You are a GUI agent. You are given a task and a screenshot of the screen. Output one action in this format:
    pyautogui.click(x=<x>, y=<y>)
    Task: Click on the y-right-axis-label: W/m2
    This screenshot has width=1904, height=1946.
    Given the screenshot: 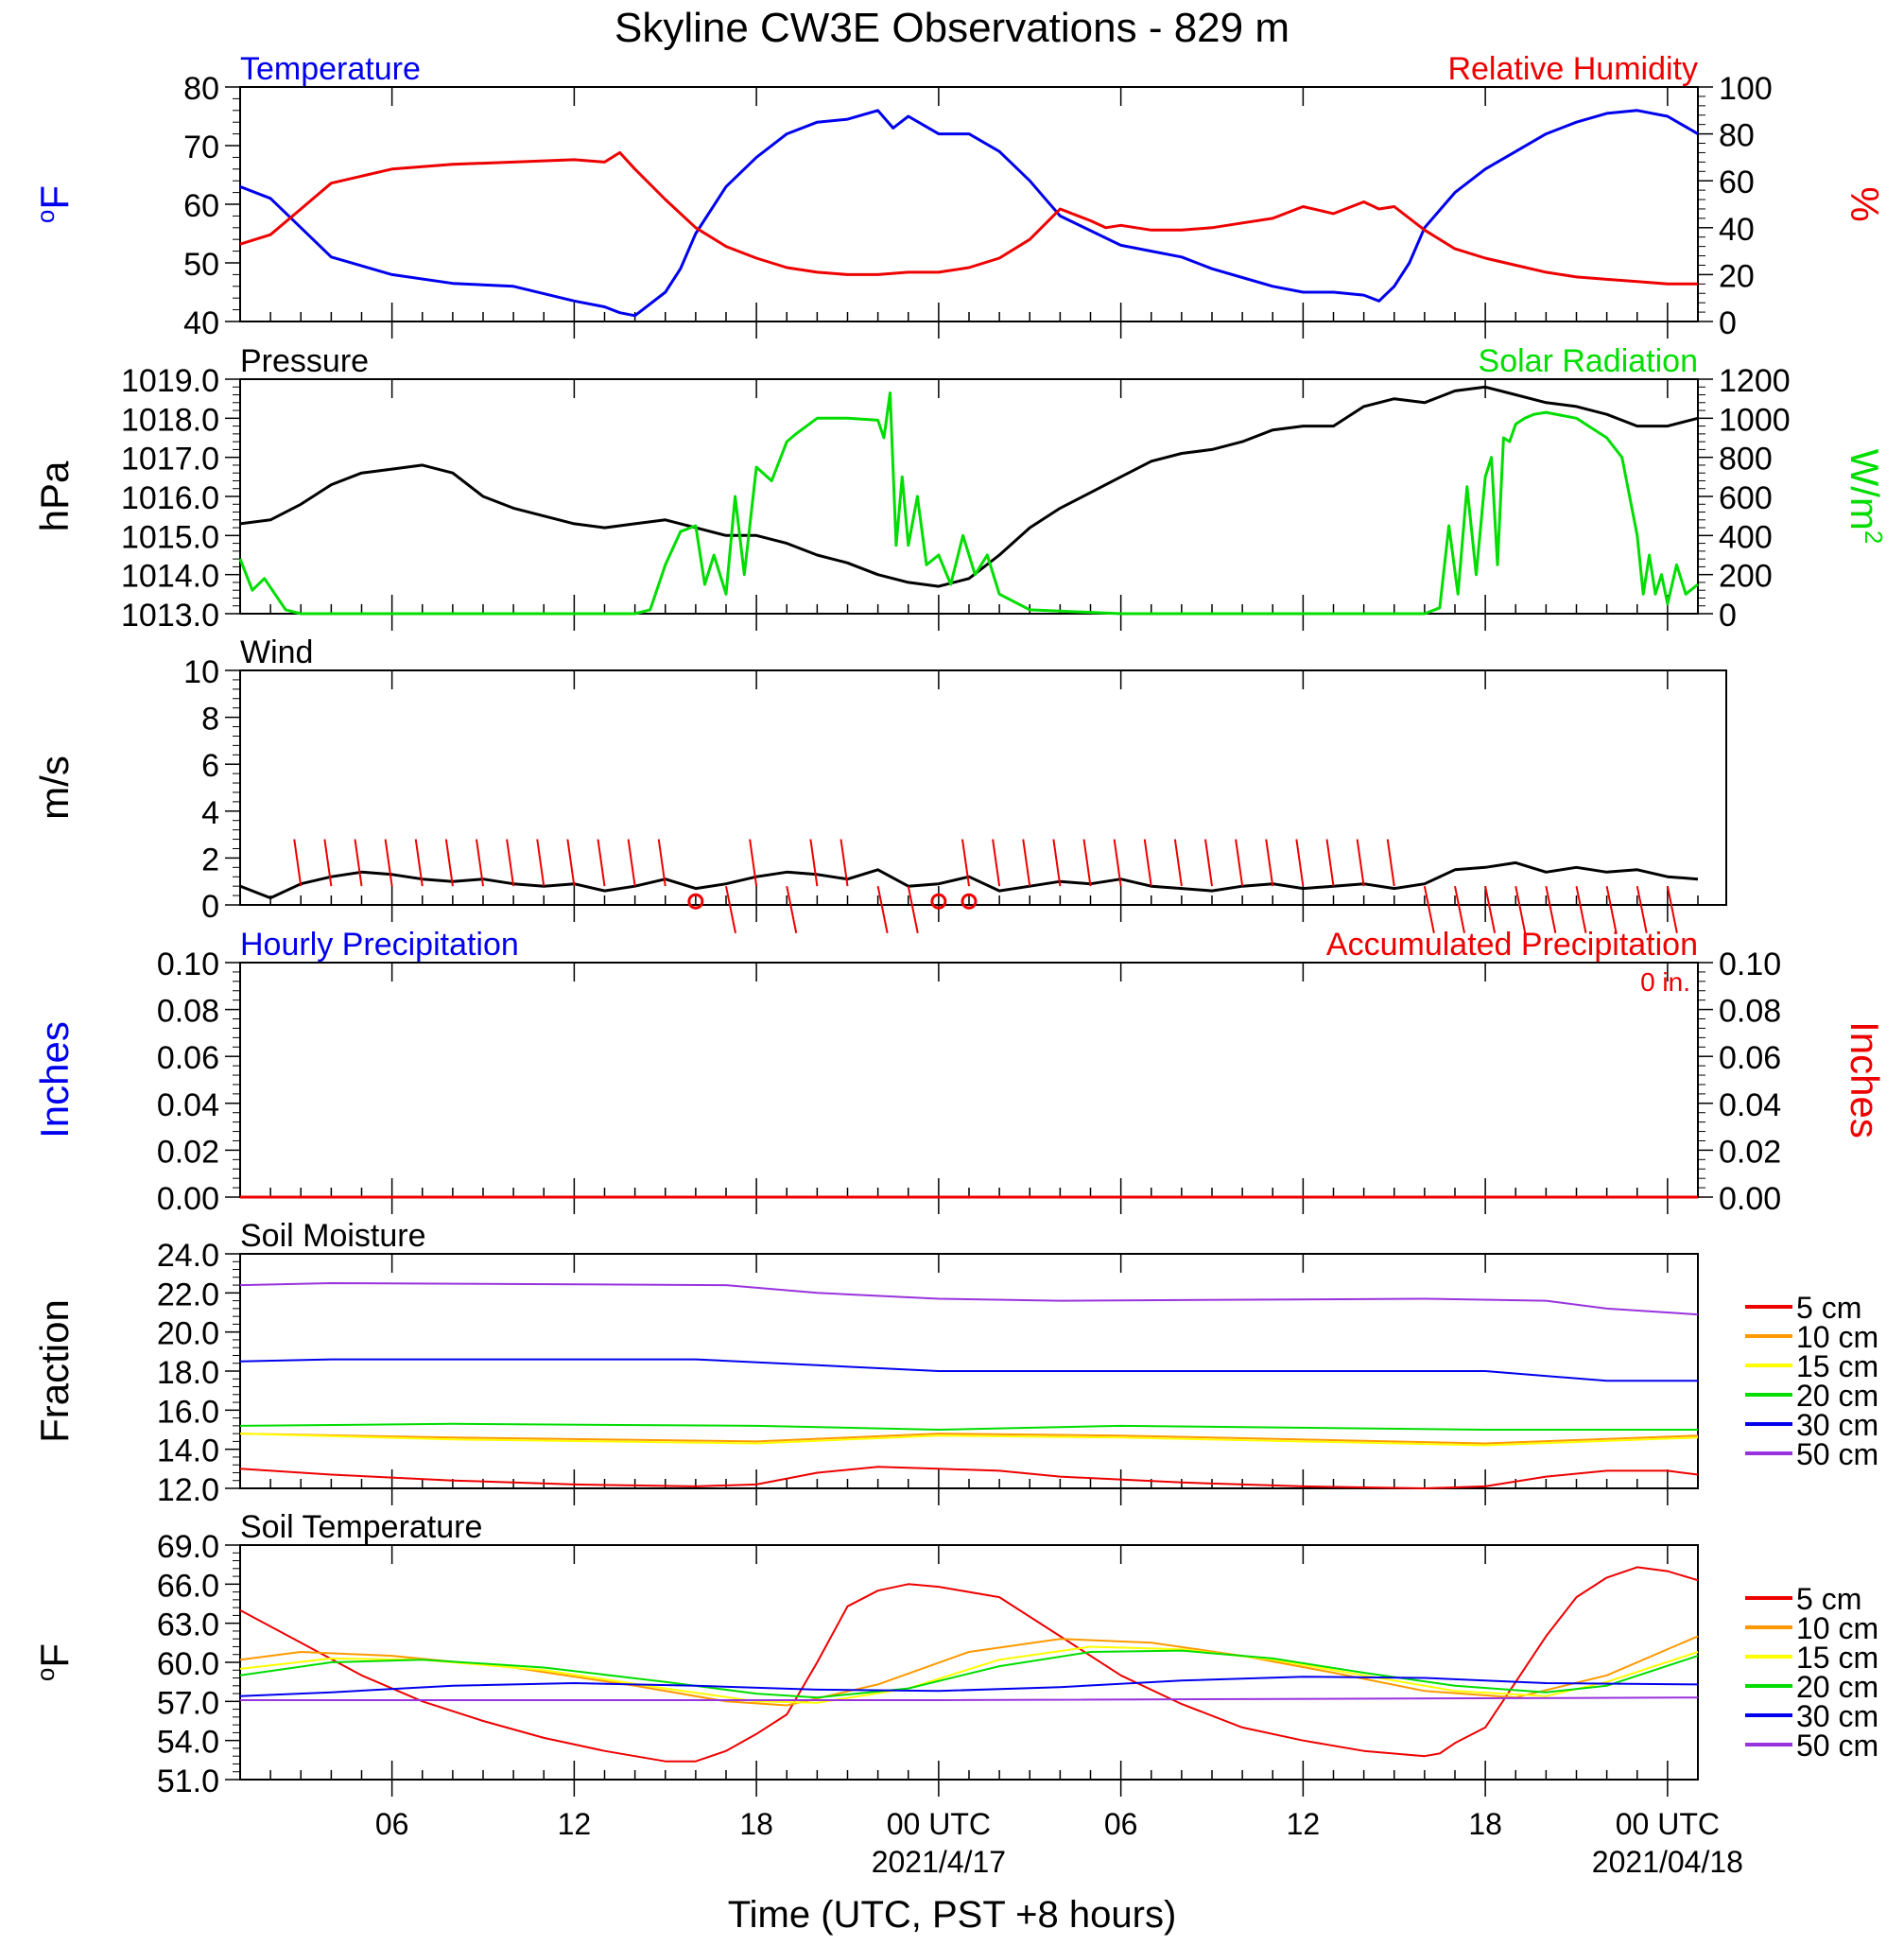 What is the action you would take?
    pyautogui.click(x=1865, y=497)
    